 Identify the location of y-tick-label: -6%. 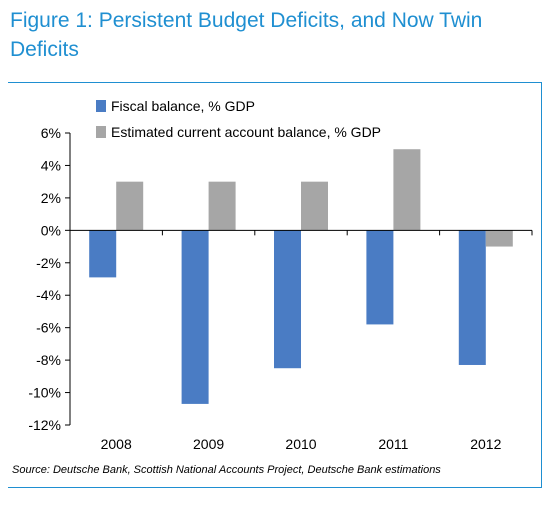
(48, 328).